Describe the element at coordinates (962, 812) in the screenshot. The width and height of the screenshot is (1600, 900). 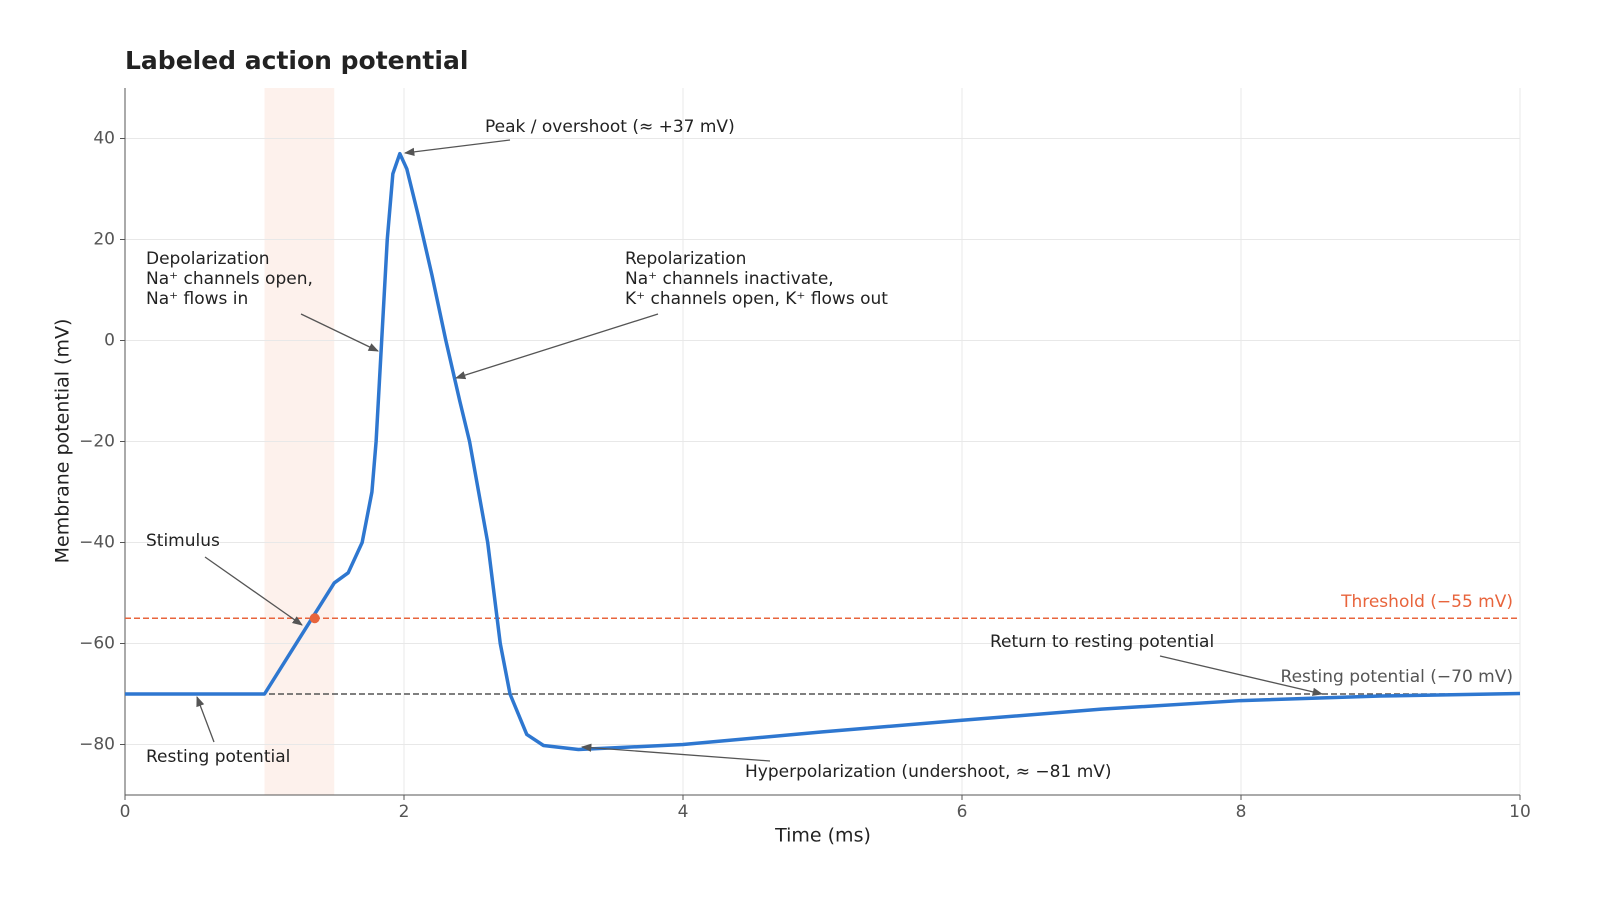
I see `x-tick-label: 6` at that location.